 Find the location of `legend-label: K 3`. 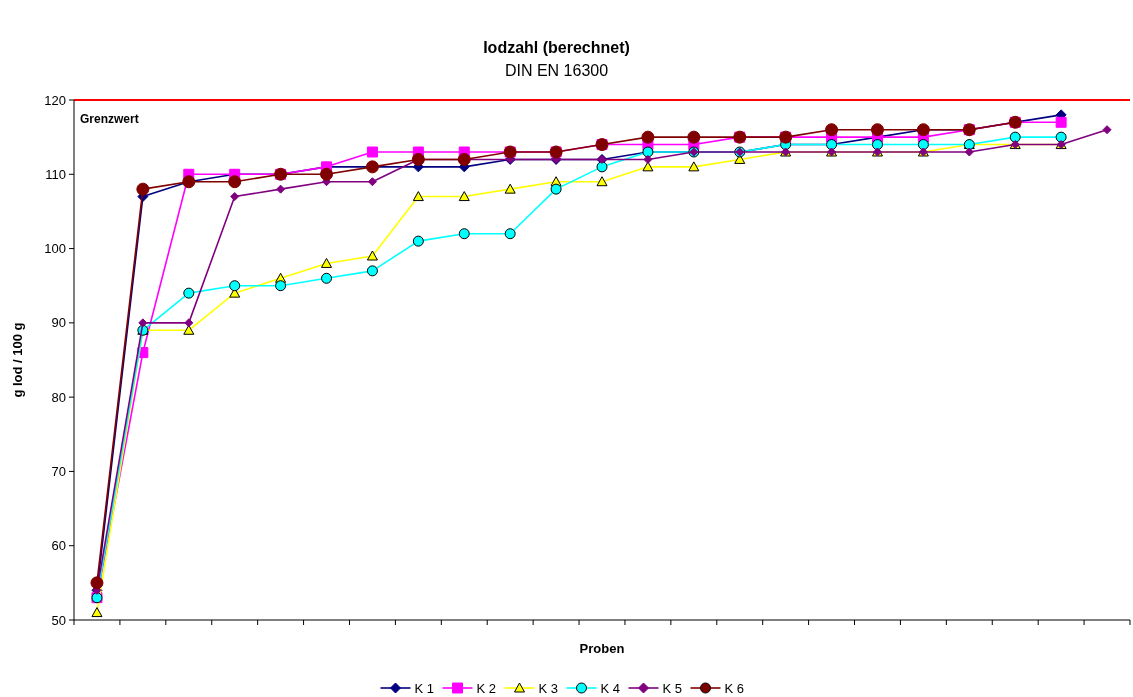

legend-label: K 3 is located at coordinates (548, 688).